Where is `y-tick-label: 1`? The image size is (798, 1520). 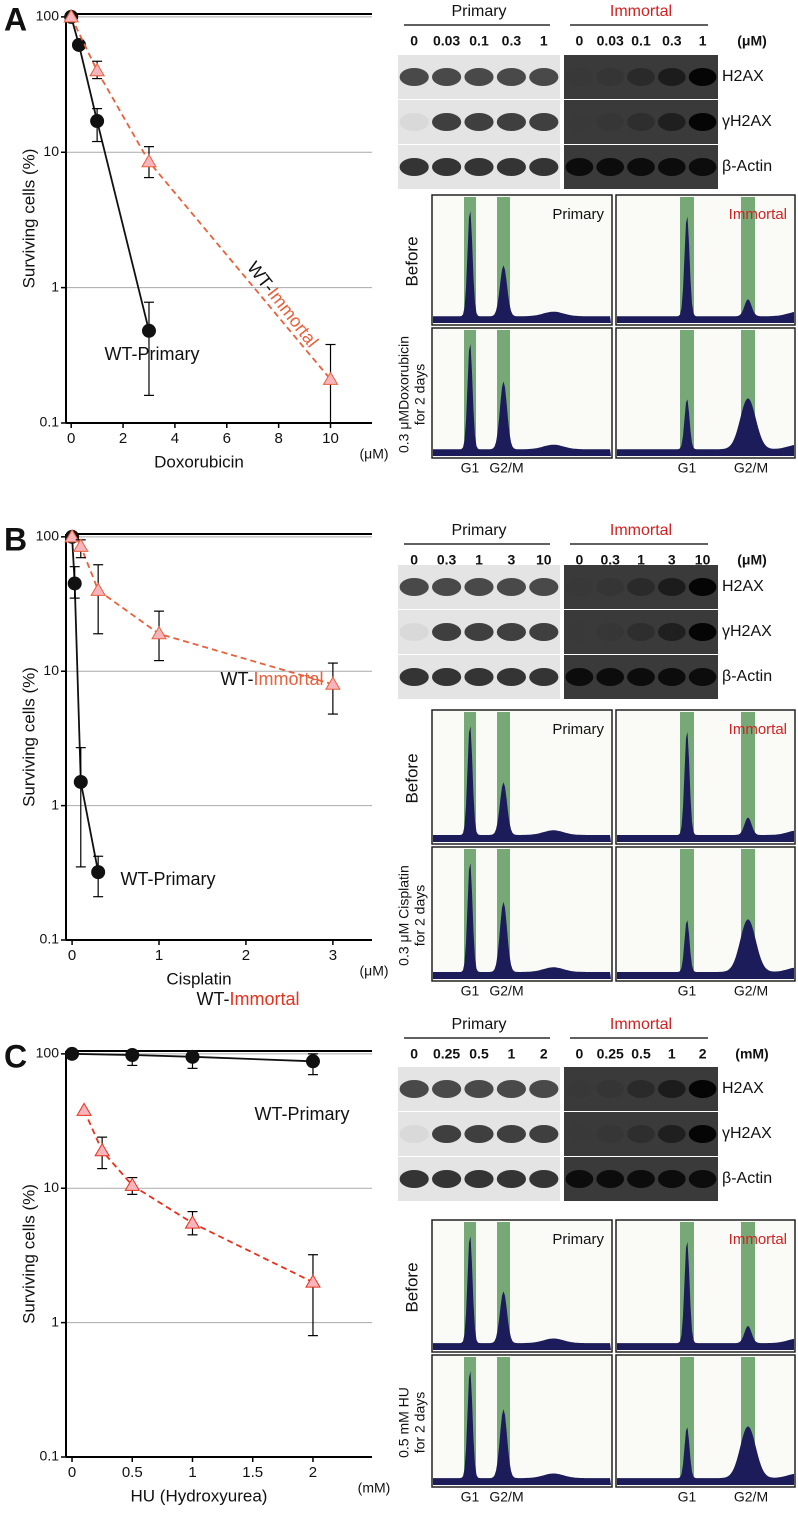
y-tick-label: 1 is located at coordinates (55, 1321).